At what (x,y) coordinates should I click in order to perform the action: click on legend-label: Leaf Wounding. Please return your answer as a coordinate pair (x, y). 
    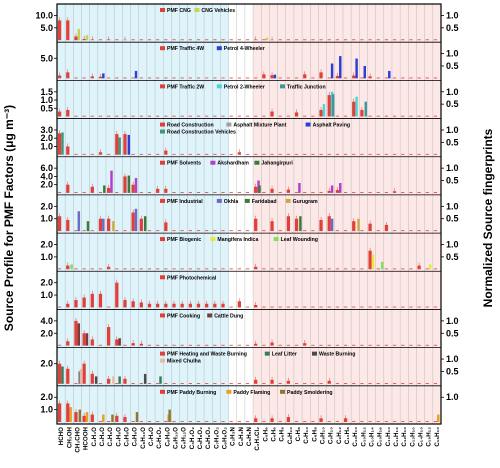
    Looking at the image, I should click on (299, 240).